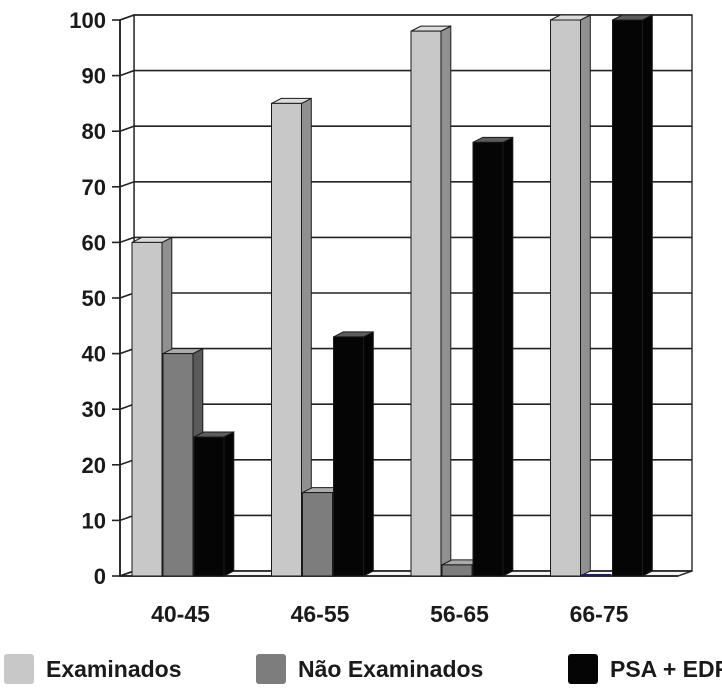 Image resolution: width=722 pixels, height=692 pixels. Describe the element at coordinates (94, 131) in the screenshot. I see `y-tick-label: 80` at that location.